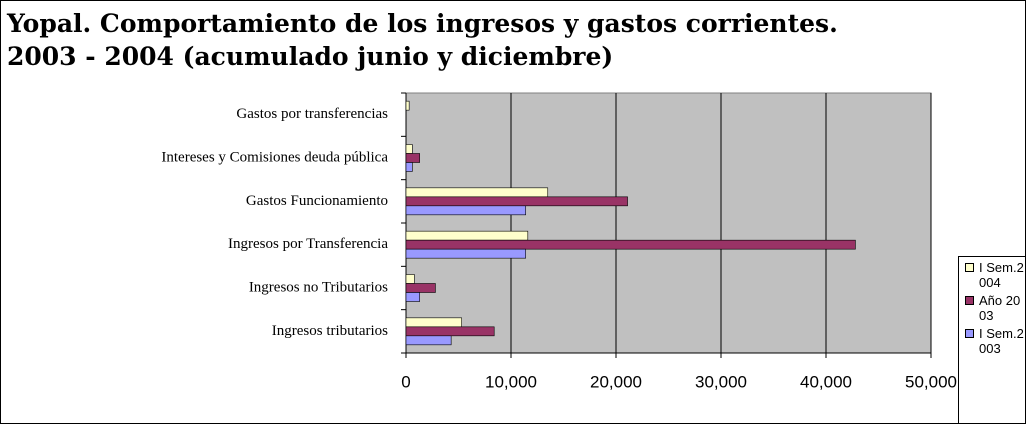  I want to click on legend-item: Año 2003, so click(994, 308).